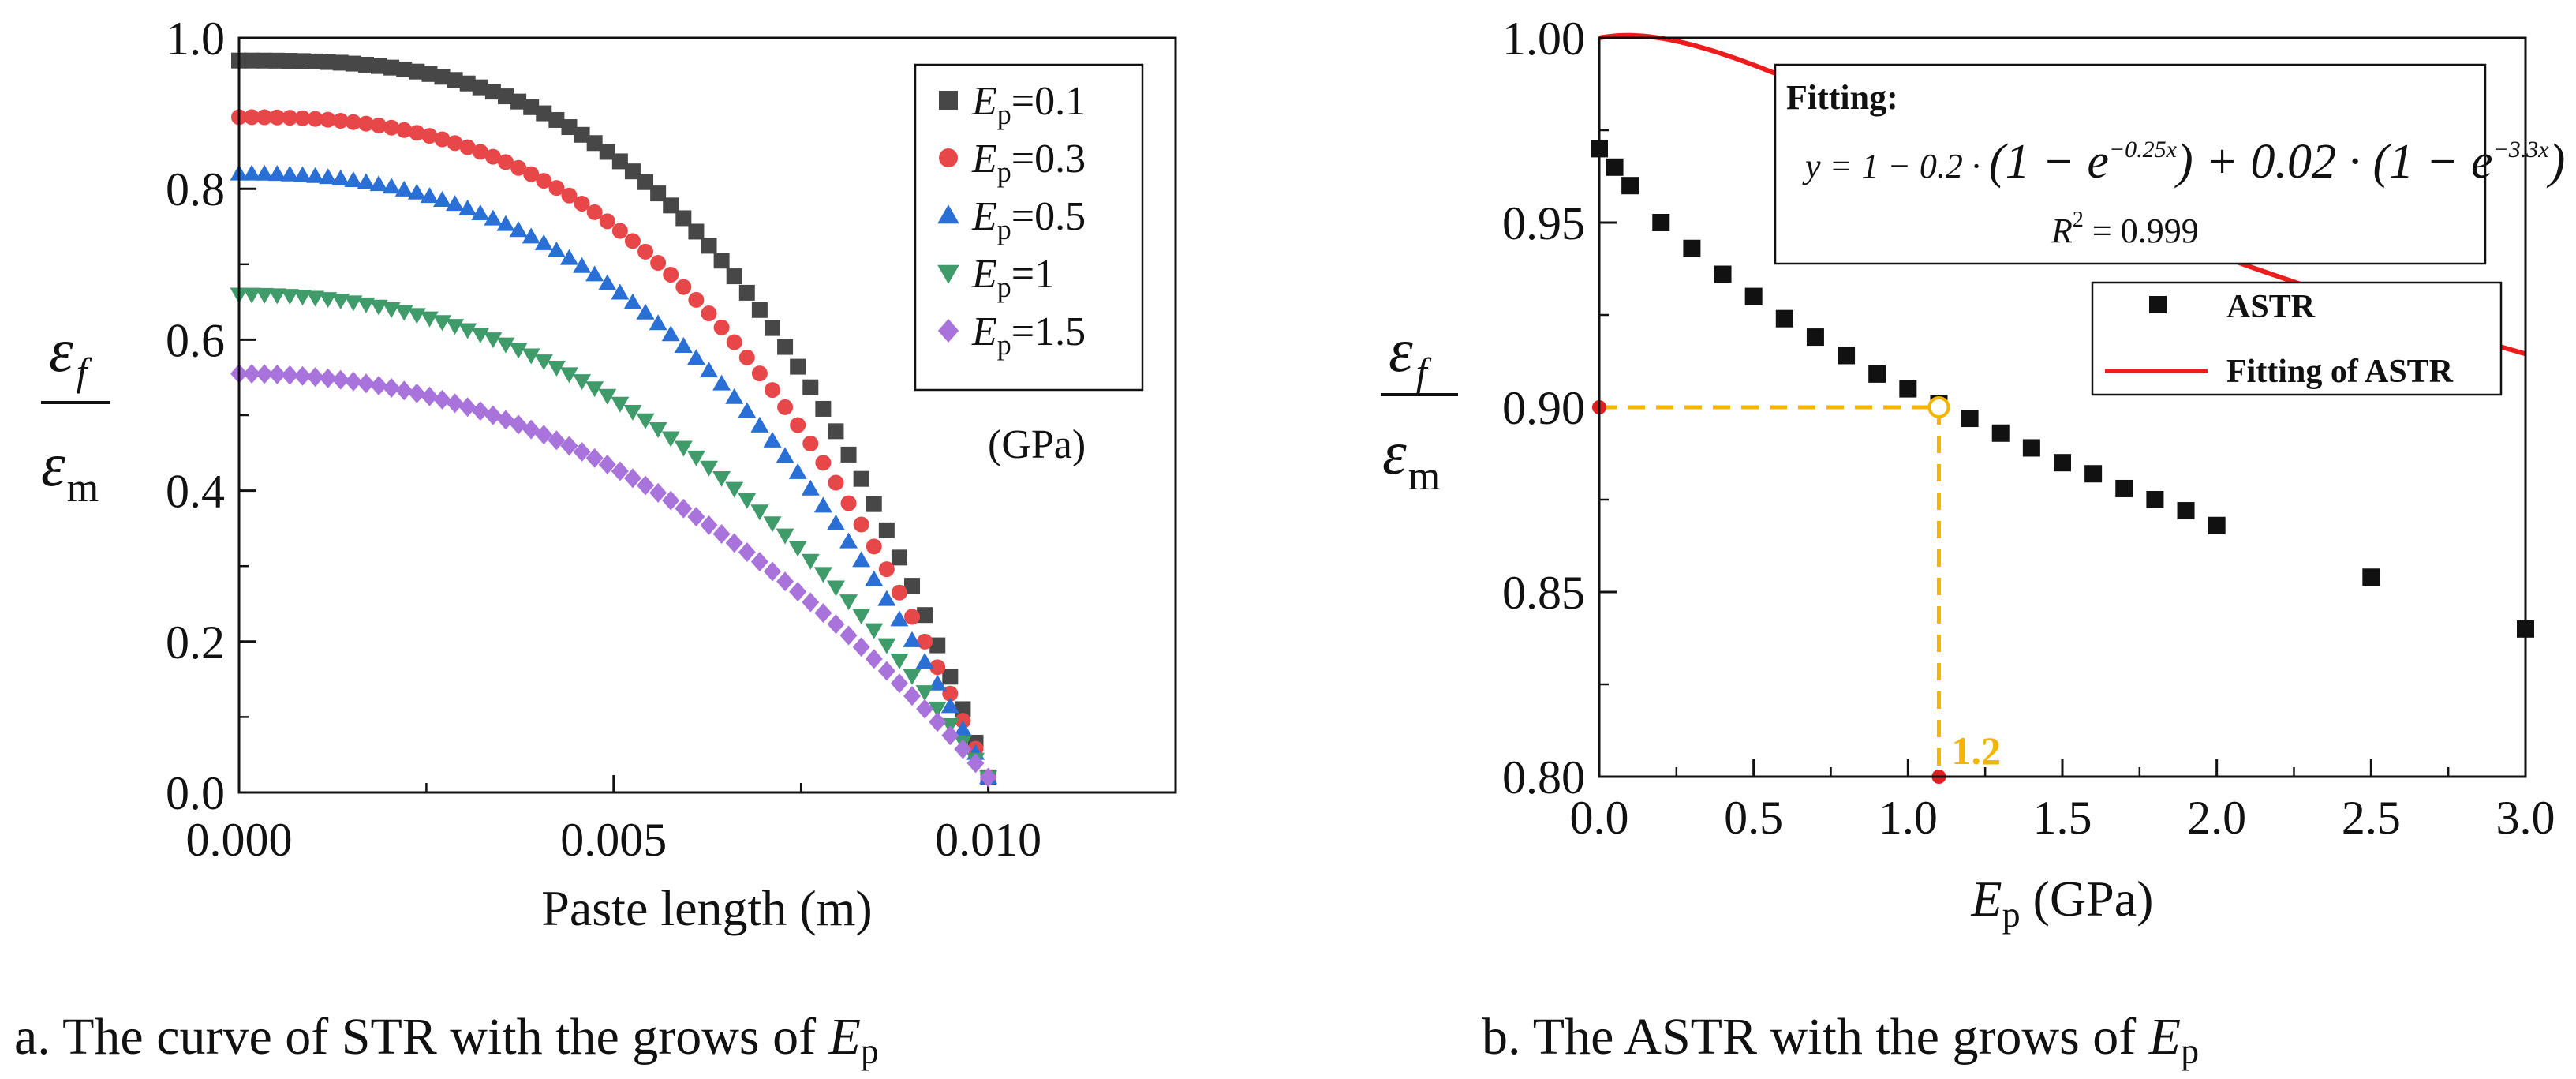 The image size is (2576, 1079). I want to click on x-tick-label: 0.005, so click(613, 840).